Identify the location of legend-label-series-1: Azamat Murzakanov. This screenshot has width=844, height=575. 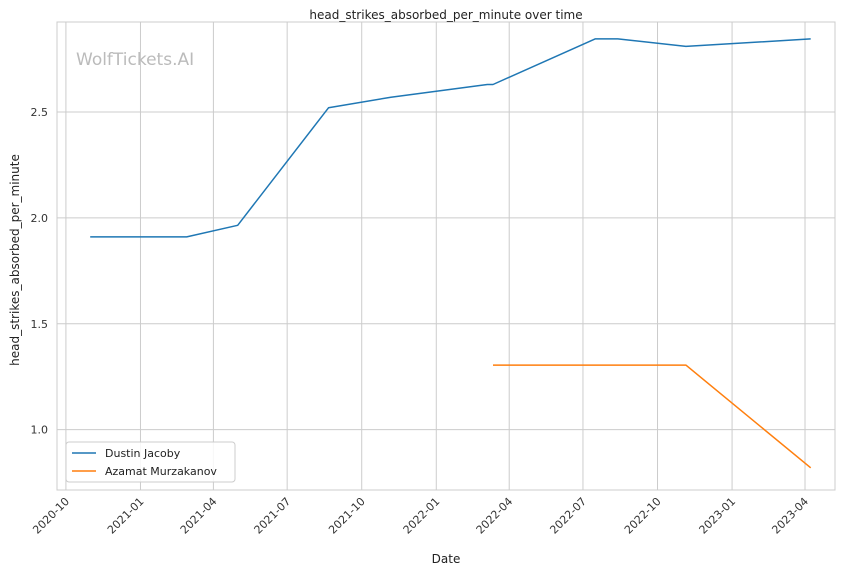
(161, 471).